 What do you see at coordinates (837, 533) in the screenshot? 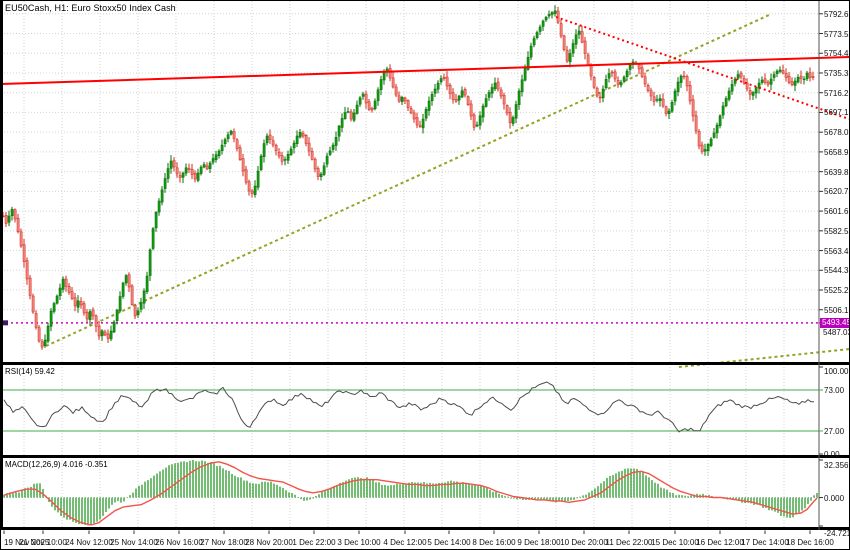
I see `macd-axis-label: -24.721` at bounding box center [837, 533].